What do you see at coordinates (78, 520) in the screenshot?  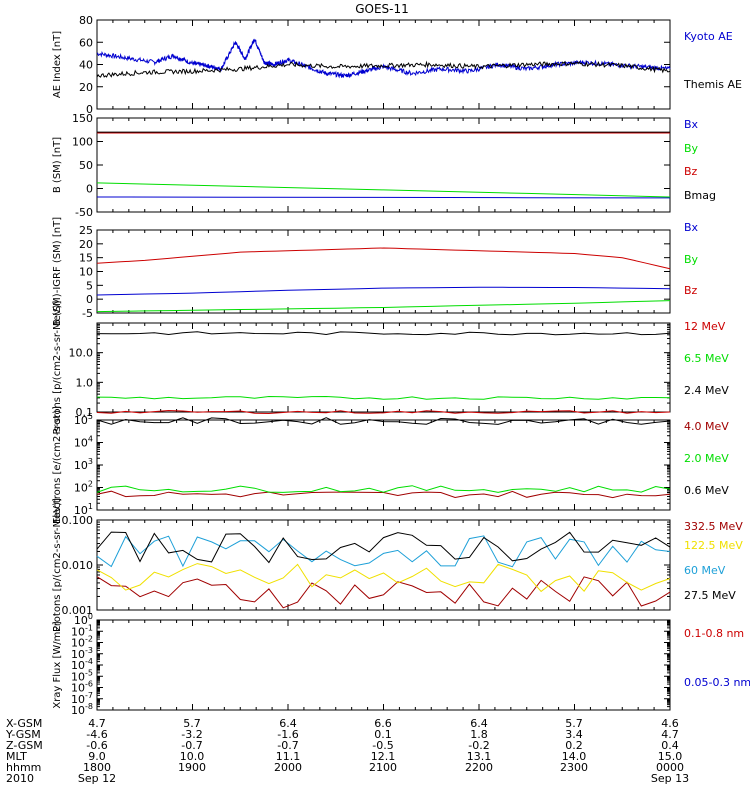 I see `y-tick-label: 0.100` at bounding box center [78, 520].